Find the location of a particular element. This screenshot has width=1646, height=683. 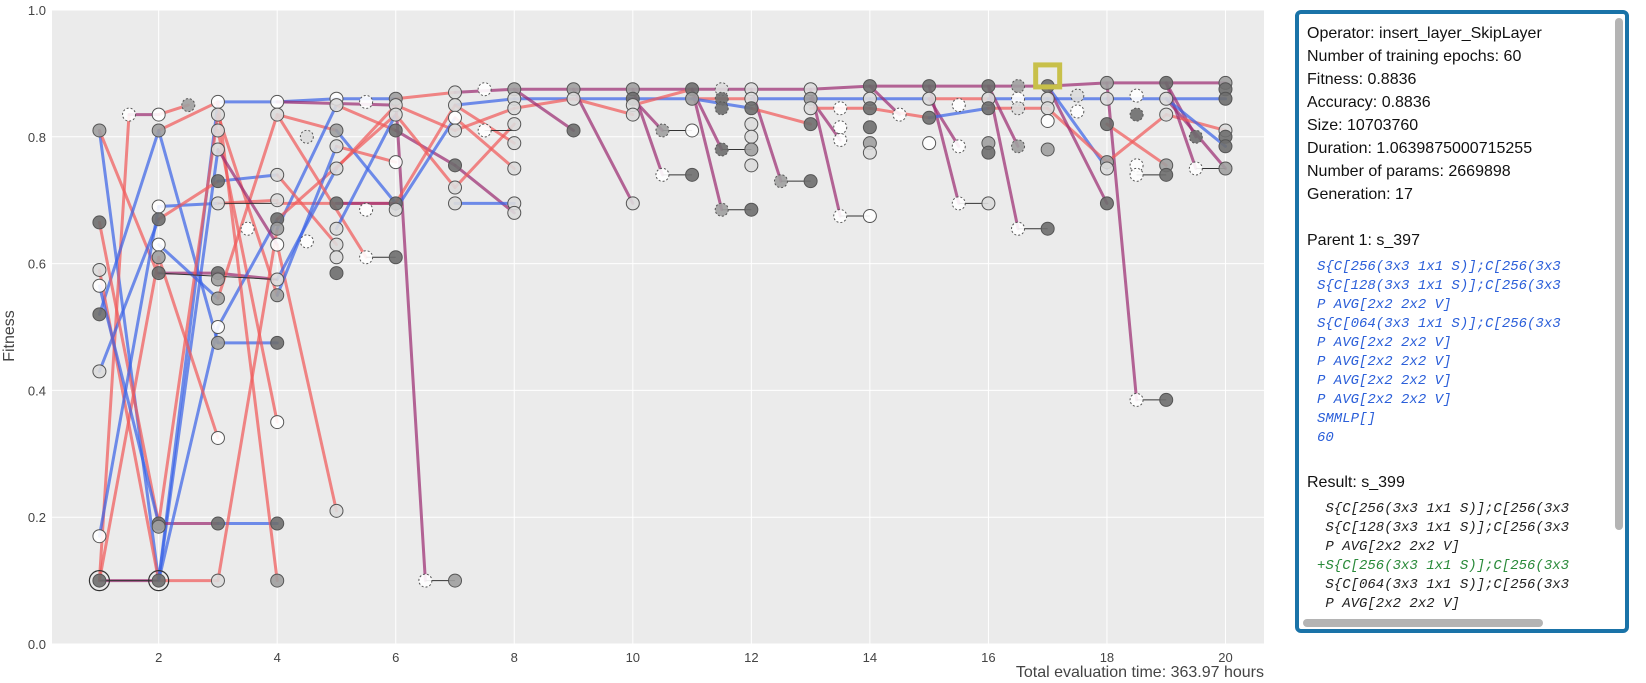

horizontal-scrollbar is located at coordinates (1457, 623).